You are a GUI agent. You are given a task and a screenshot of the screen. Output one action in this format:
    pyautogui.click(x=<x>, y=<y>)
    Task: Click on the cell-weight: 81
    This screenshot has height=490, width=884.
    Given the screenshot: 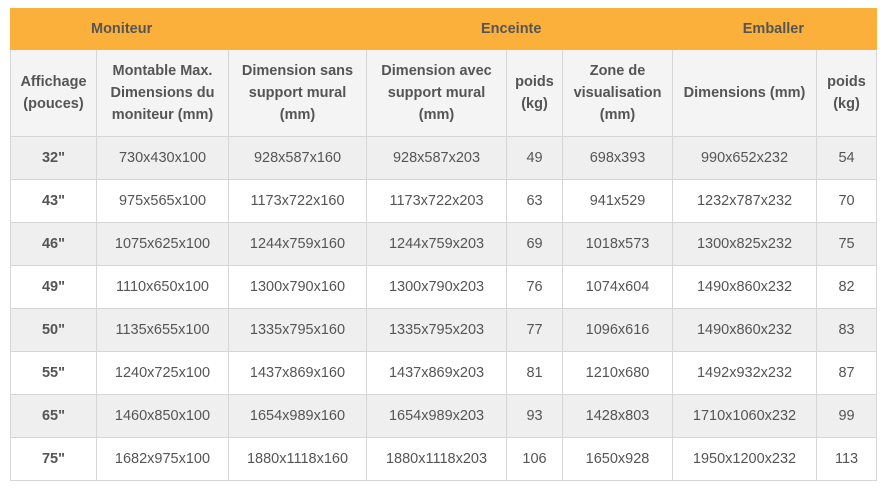 What is the action you would take?
    pyautogui.click(x=535, y=373)
    